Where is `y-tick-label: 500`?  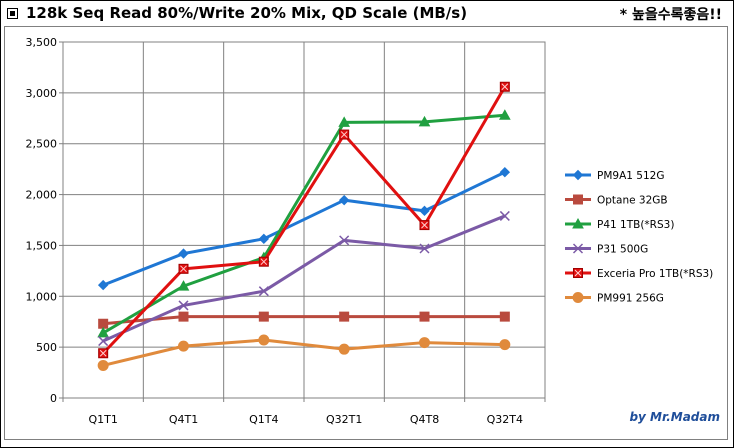
y-tick-label: 500 is located at coordinates (46, 347).